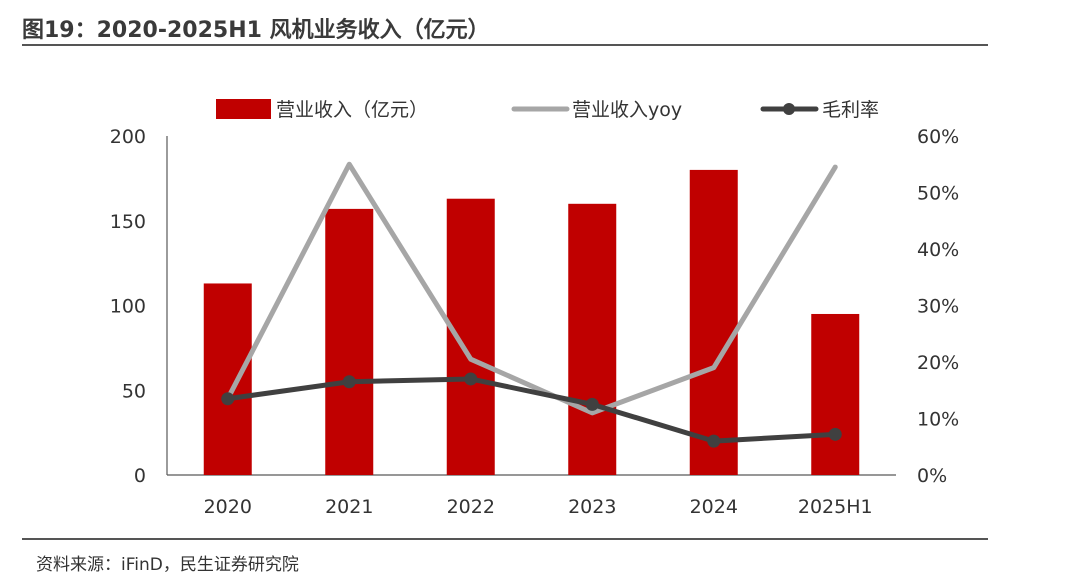 The height and width of the screenshot is (585, 1080). What do you see at coordinates (471, 507) in the screenshot?
I see `x-tick-label: 2022` at bounding box center [471, 507].